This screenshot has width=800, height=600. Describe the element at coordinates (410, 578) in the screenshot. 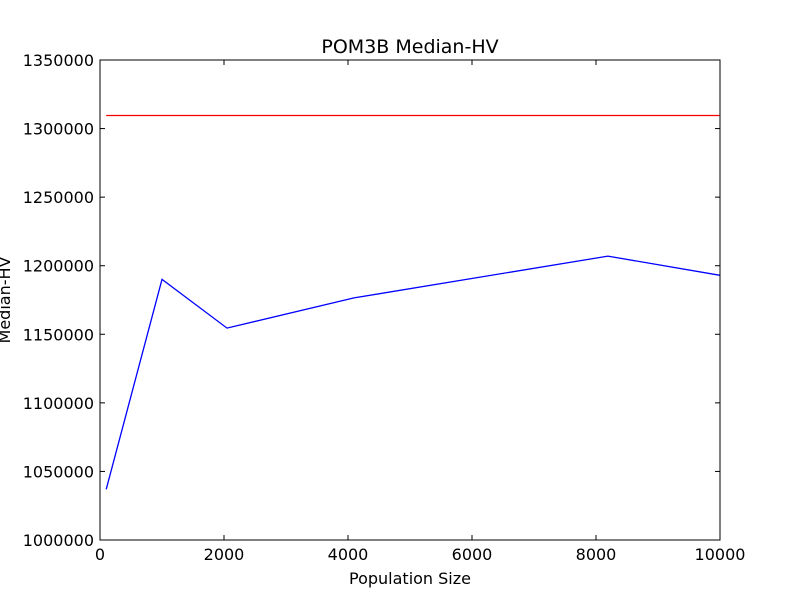

I see `x-axis-label: Population Size` at that location.